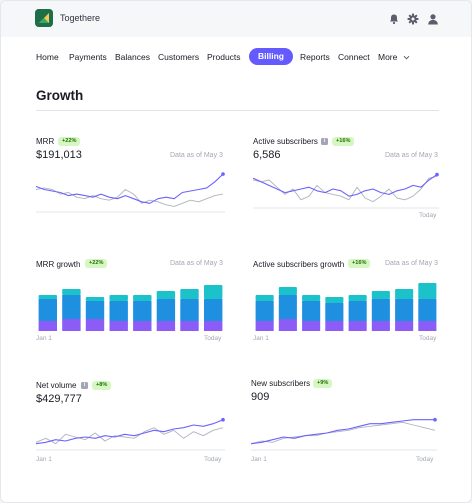 This screenshot has width=472, height=503. I want to click on active-subscribers-as-of: Data as of May 3, so click(411, 155).